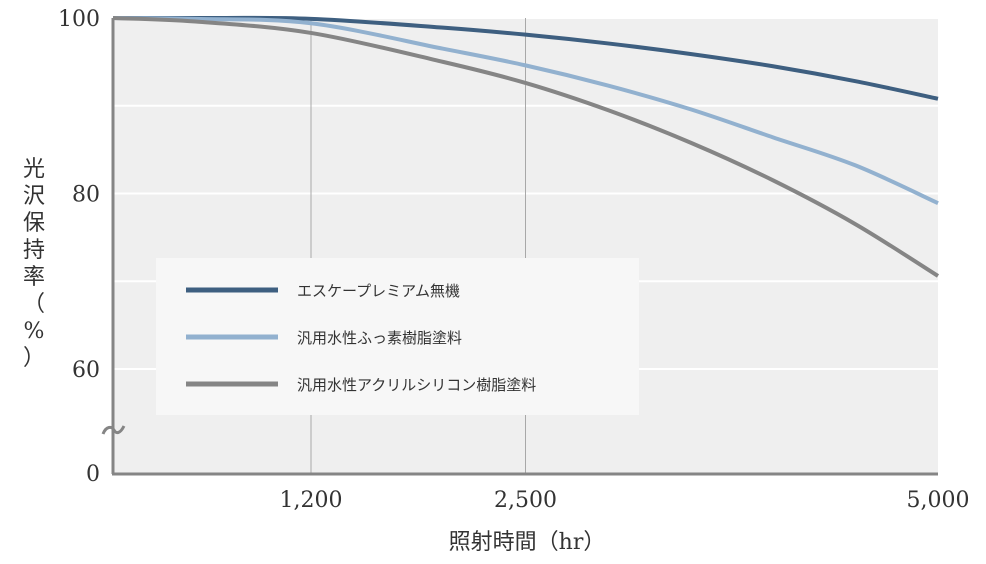 The width and height of the screenshot is (986, 564). Describe the element at coordinates (113, 430) in the screenshot. I see `axis-break-icon` at that location.